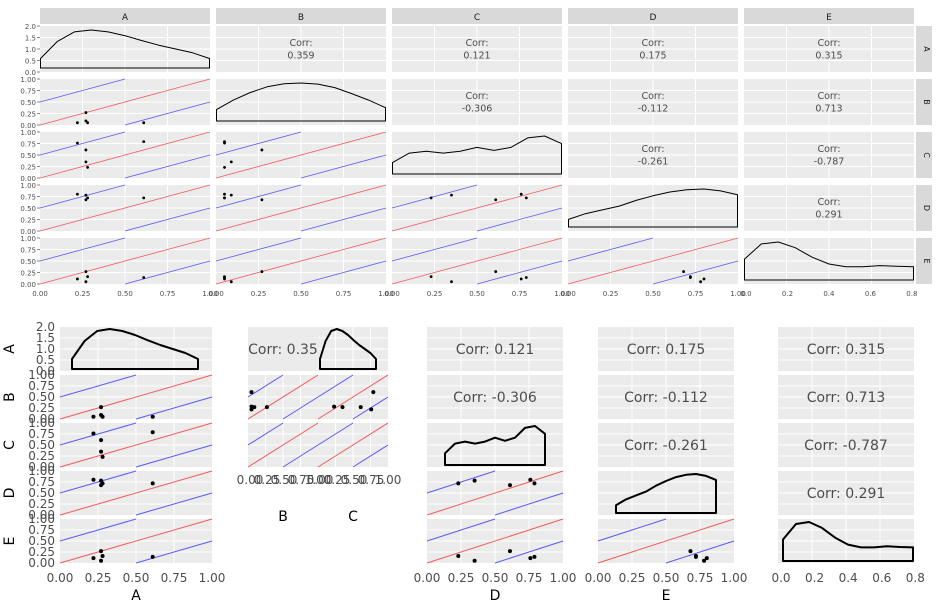  I want to click on y-axis-title: A, so click(10, 349).